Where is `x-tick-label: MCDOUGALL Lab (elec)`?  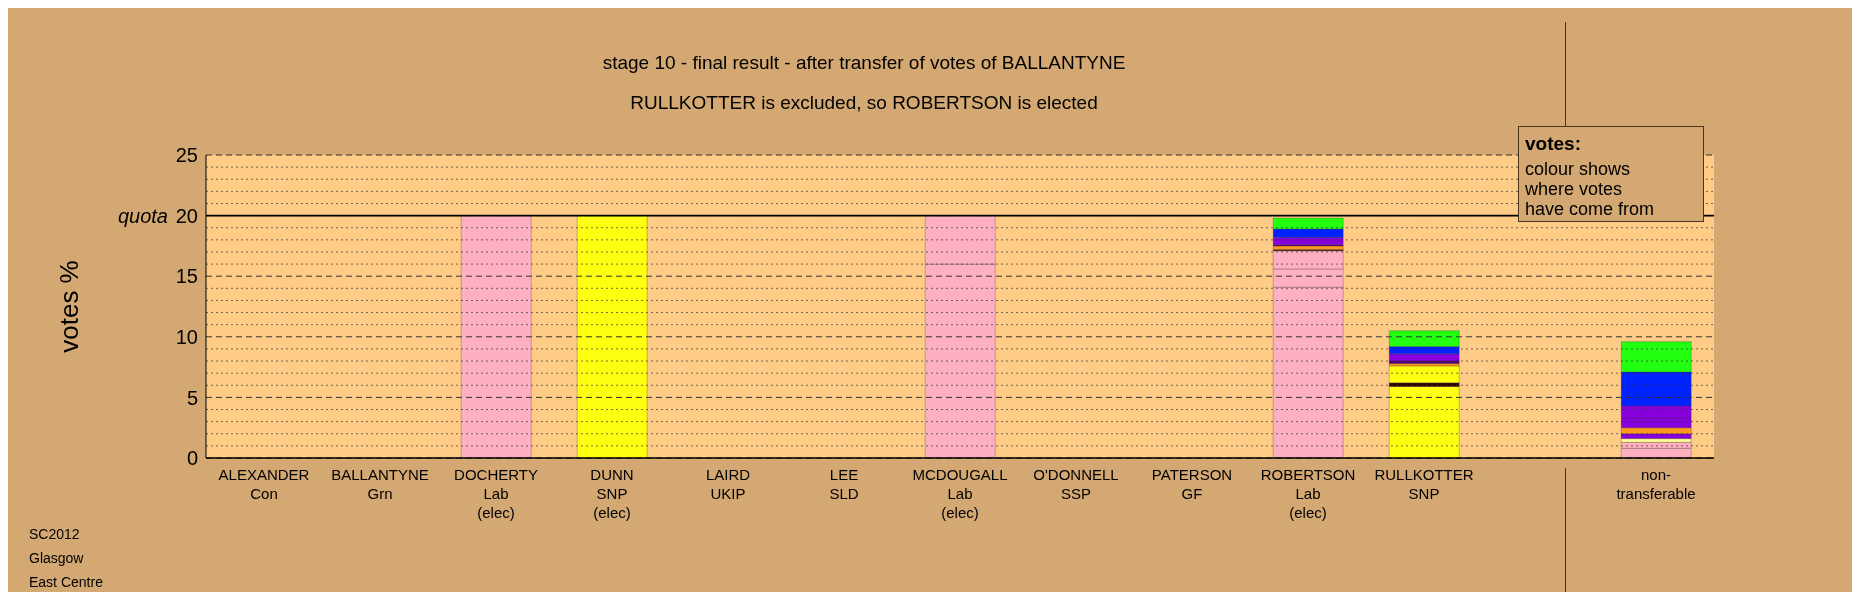 x-tick-label: MCDOUGALL Lab (elec) is located at coordinates (960, 493).